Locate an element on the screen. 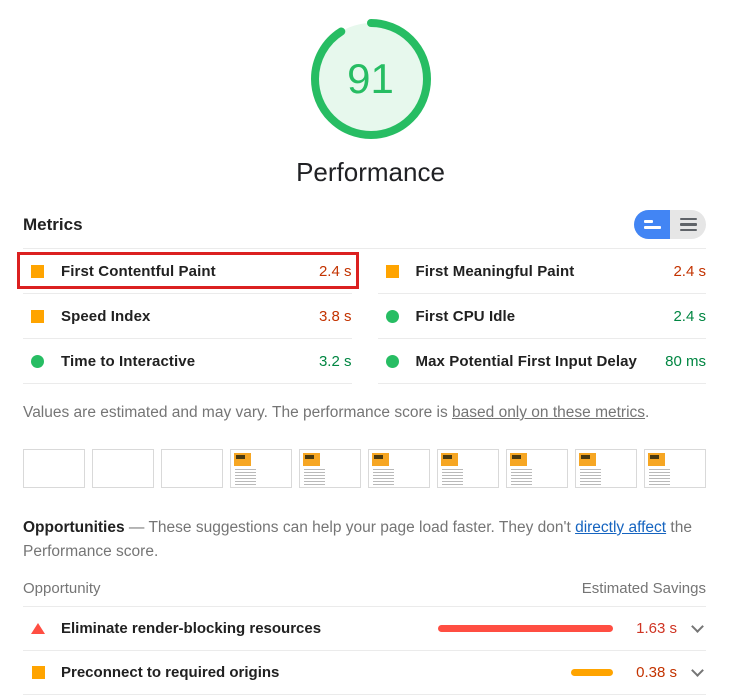  toggle-expanded-view-button is located at coordinates (688, 224).